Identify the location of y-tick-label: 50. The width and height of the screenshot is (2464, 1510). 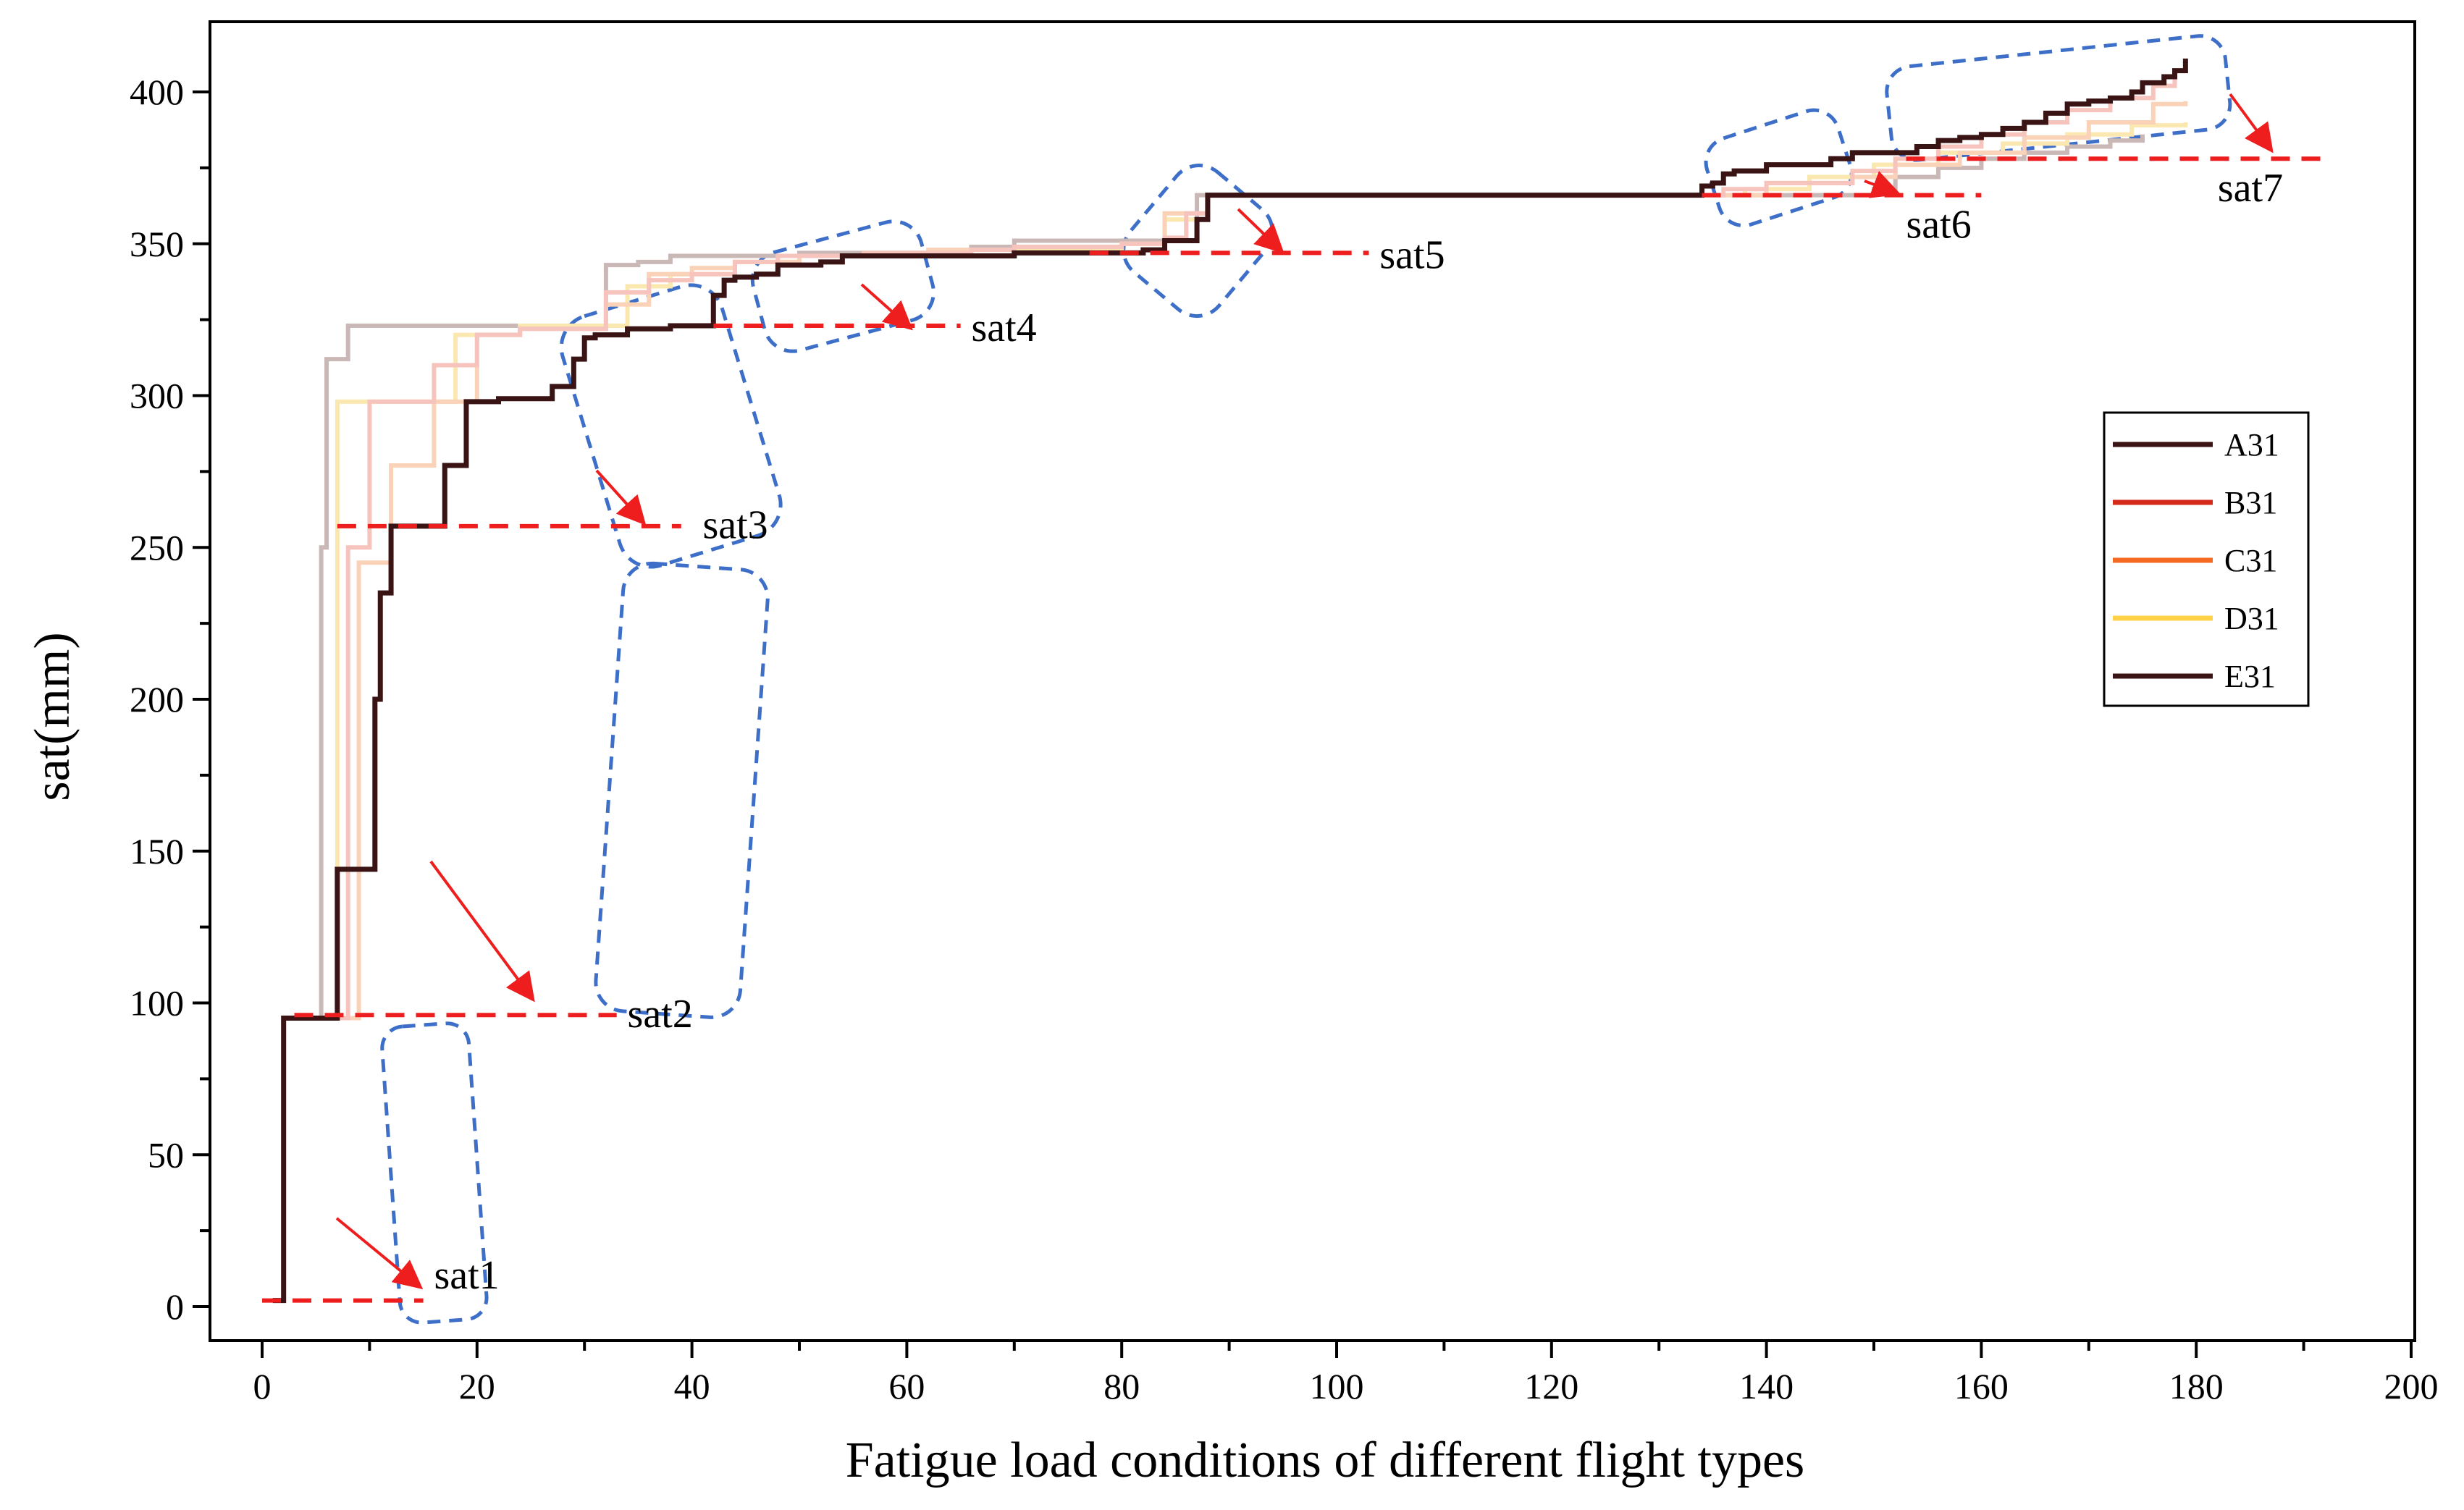
(166, 1155).